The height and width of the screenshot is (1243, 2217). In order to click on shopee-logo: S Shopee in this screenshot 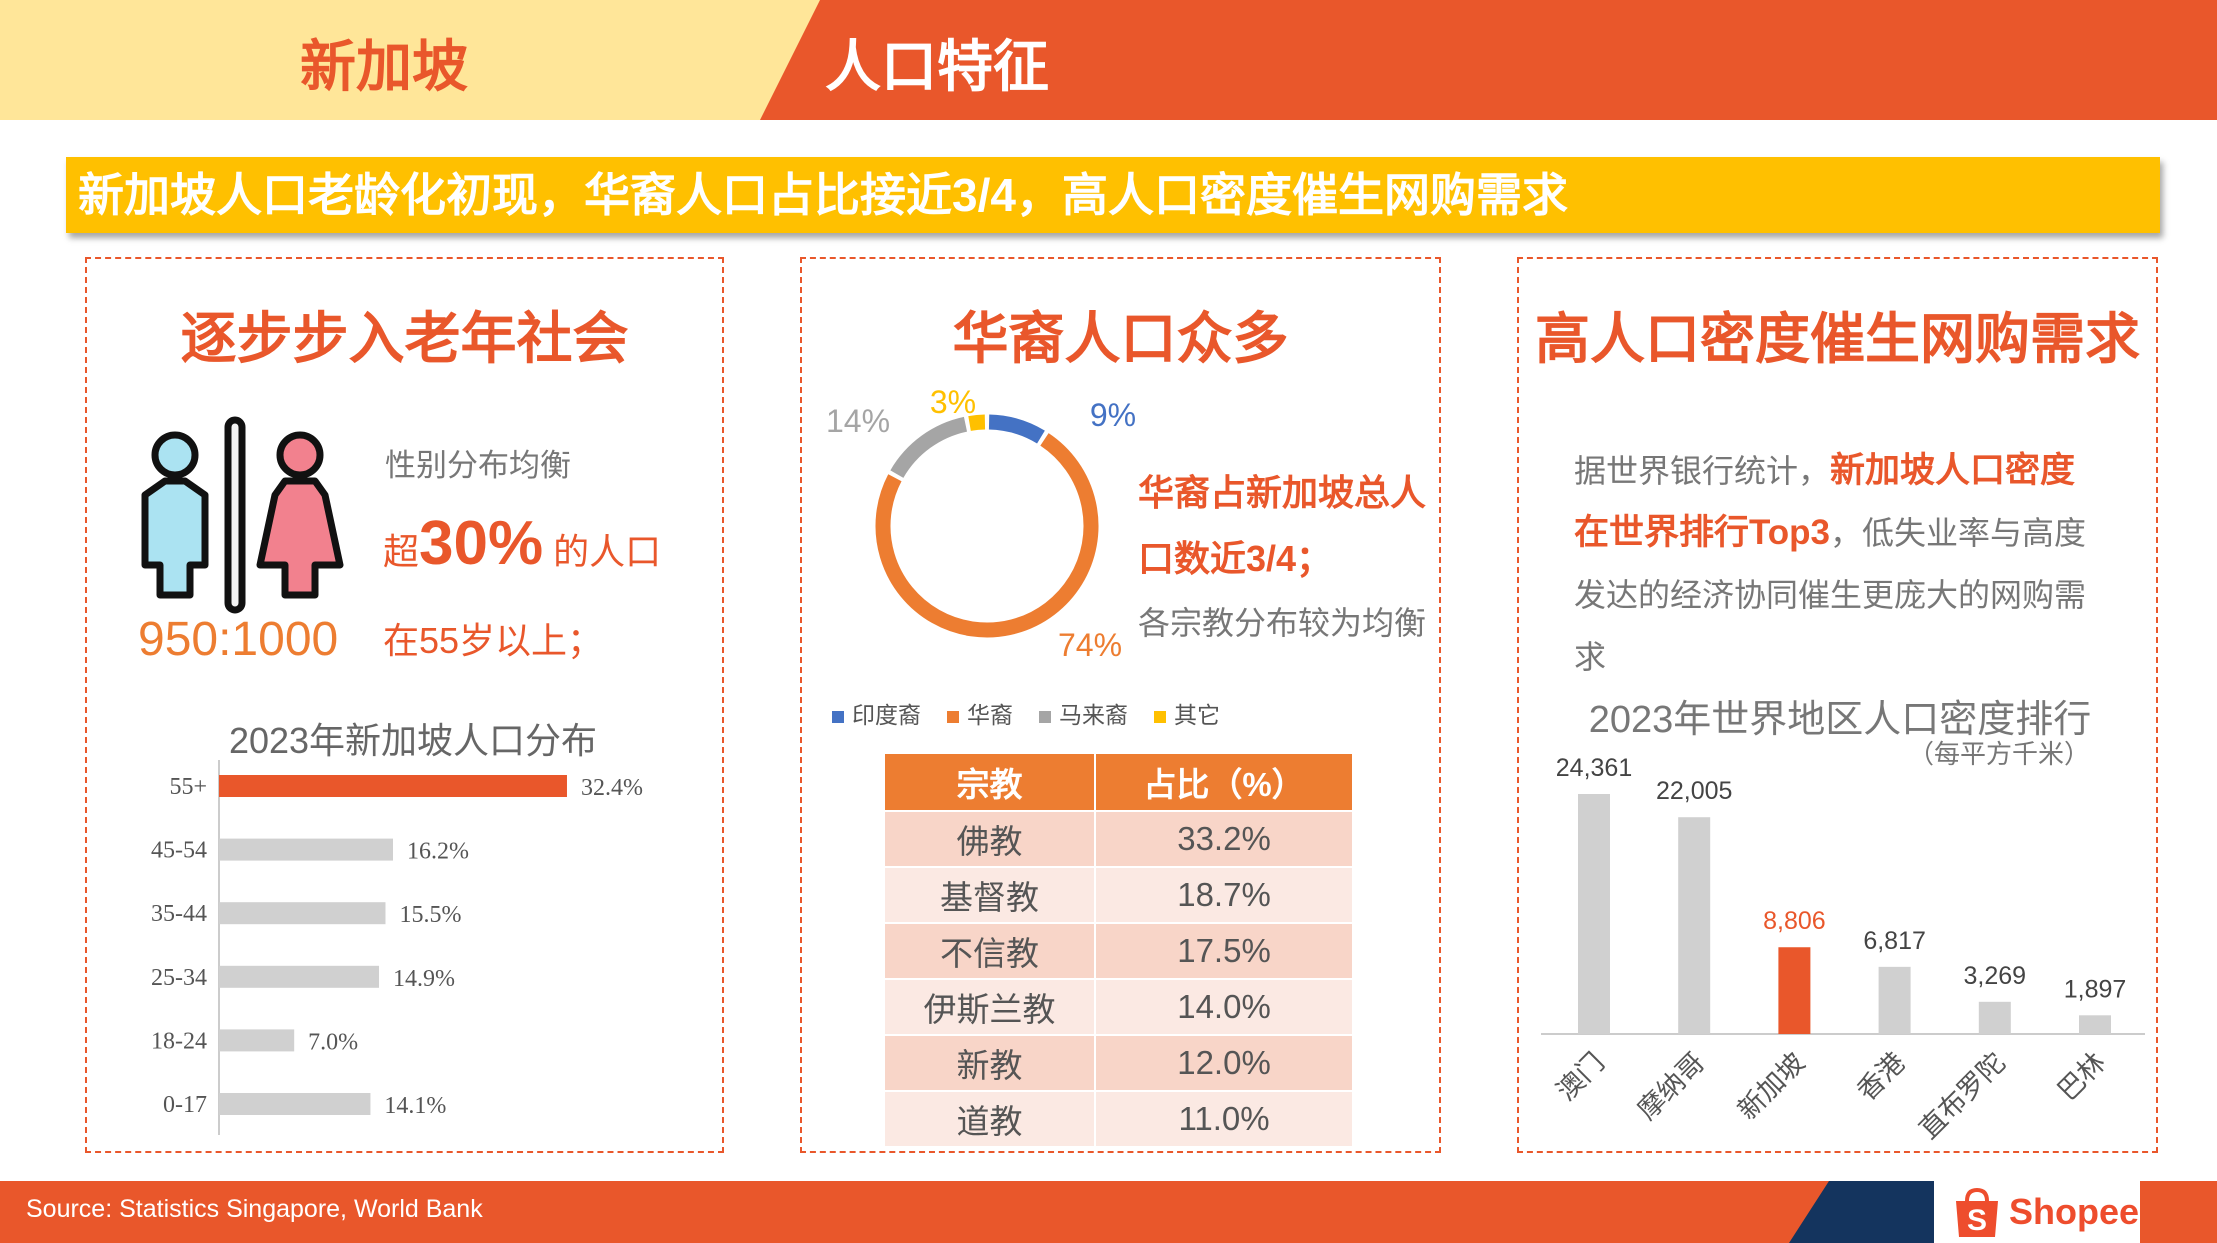, I will do `click(2037, 1212)`.